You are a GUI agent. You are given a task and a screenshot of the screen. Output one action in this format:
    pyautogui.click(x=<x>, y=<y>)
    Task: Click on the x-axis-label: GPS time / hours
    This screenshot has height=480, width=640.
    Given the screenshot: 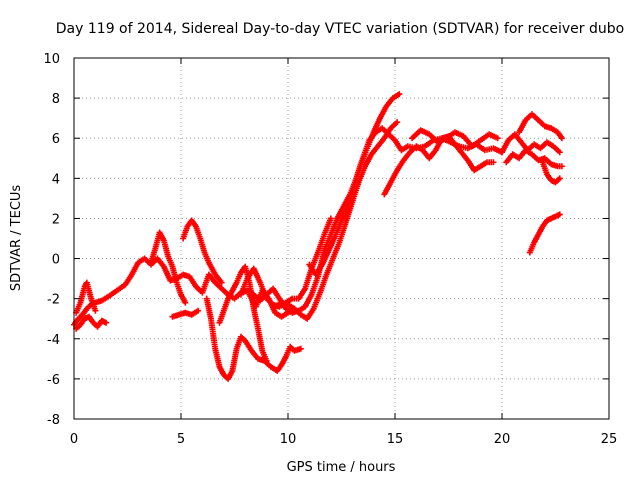 What is the action you would take?
    pyautogui.click(x=341, y=467)
    